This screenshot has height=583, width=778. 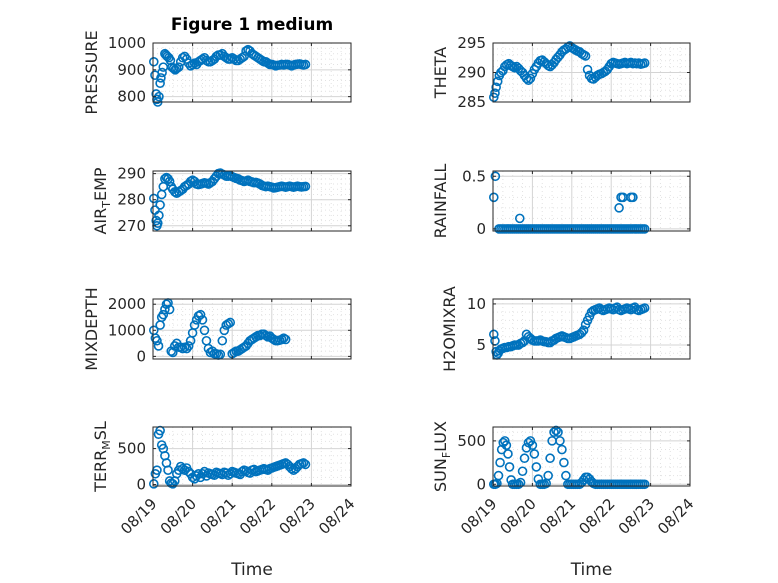 I want to click on y-tick-label: 10, so click(x=476, y=304).